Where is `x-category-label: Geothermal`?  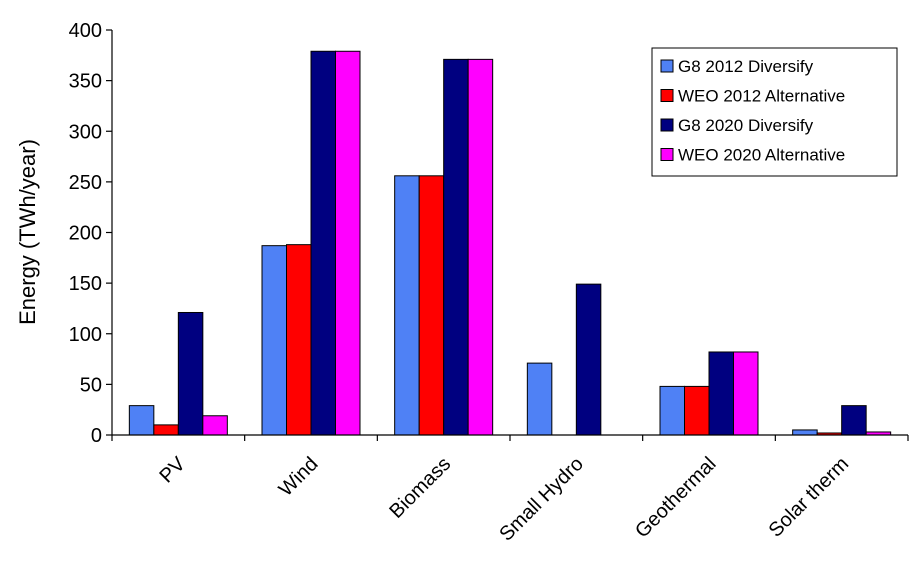 x-category-label: Geothermal is located at coordinates (675, 497).